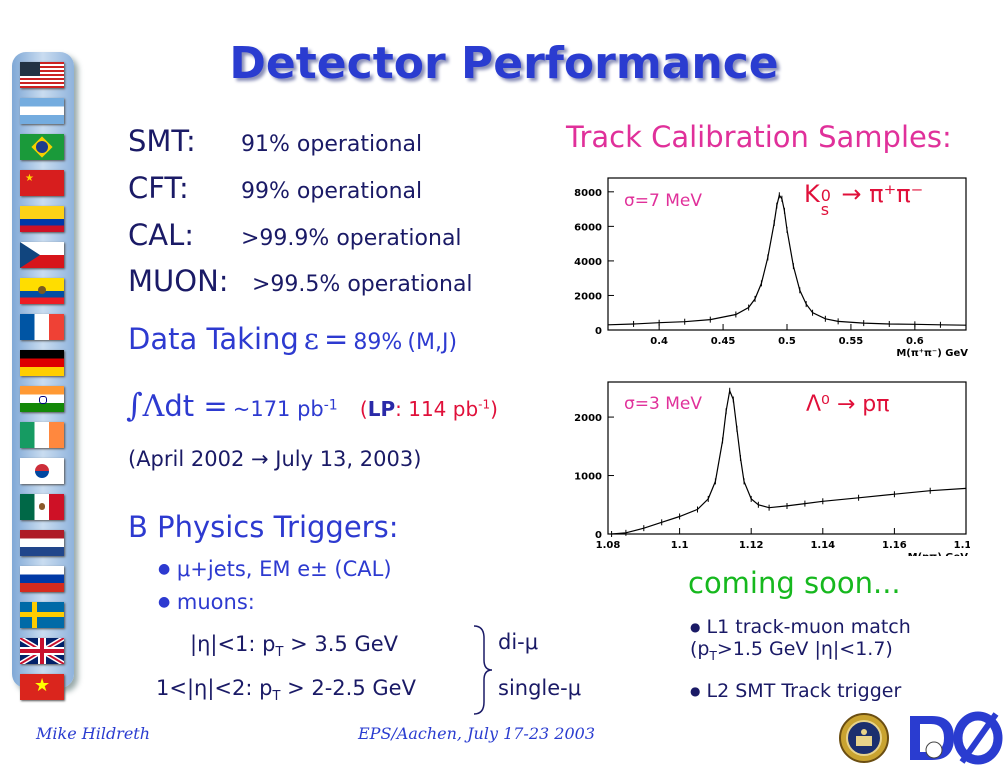 This screenshot has width=1008, height=768. What do you see at coordinates (518, 642) in the screenshot?
I see `trigger-type: di-μ` at bounding box center [518, 642].